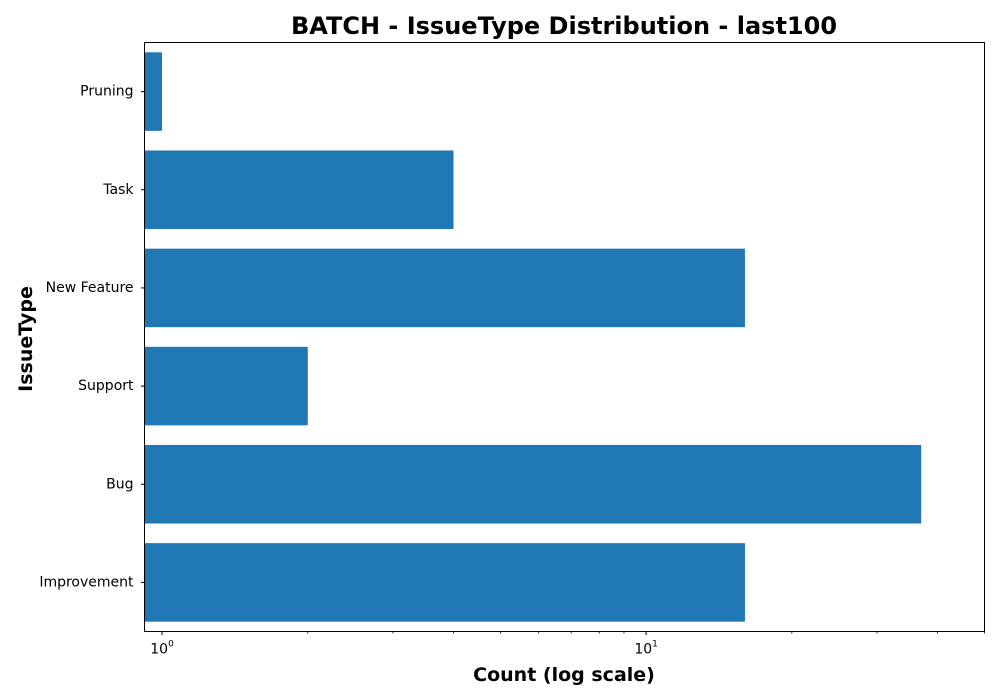 Image resolution: width=1000 pixels, height=700 pixels. What do you see at coordinates (90, 288) in the screenshot?
I see `y-tick-label-new-feature: New Feature` at bounding box center [90, 288].